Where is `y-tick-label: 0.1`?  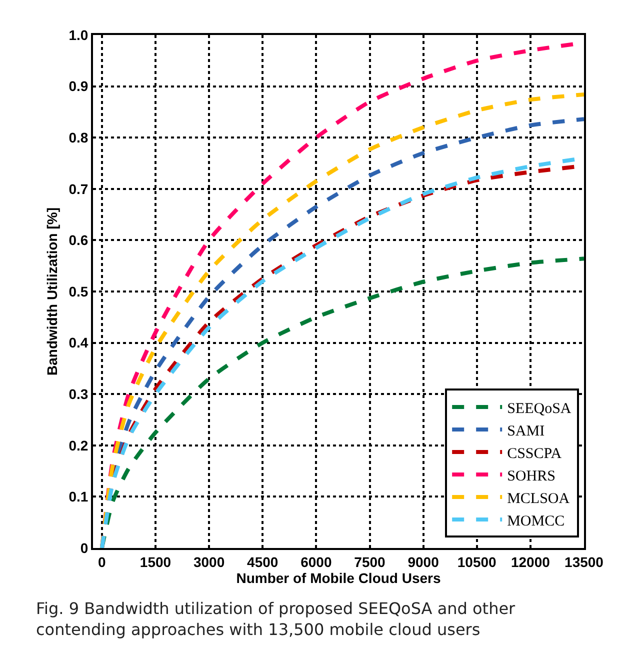
y-tick-label: 0.1 is located at coordinates (78, 496).